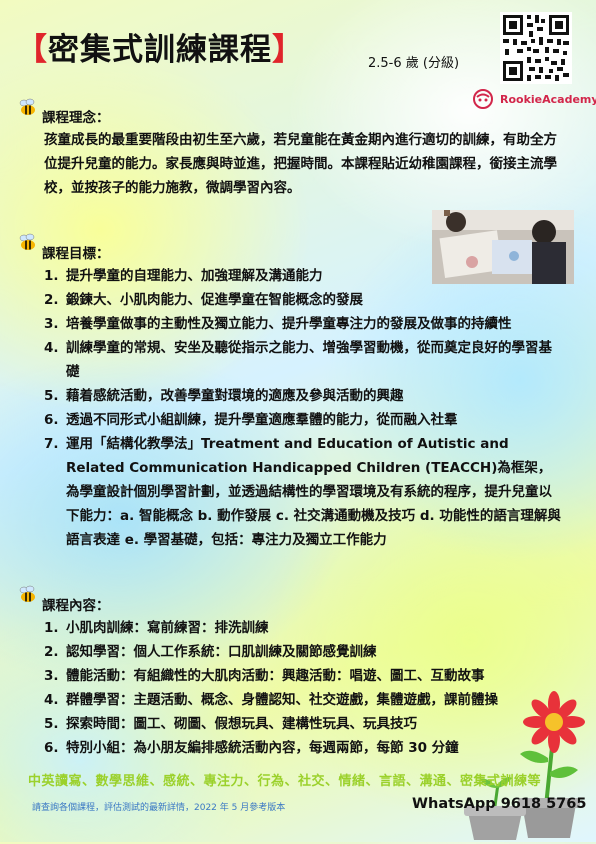  Describe the element at coordinates (285, 781) in the screenshot. I see `footer-tags: 中英讀寫、數學思維、感統、專注力、行為、社交、情緒、言語、溝通、密集式訓練等` at that location.